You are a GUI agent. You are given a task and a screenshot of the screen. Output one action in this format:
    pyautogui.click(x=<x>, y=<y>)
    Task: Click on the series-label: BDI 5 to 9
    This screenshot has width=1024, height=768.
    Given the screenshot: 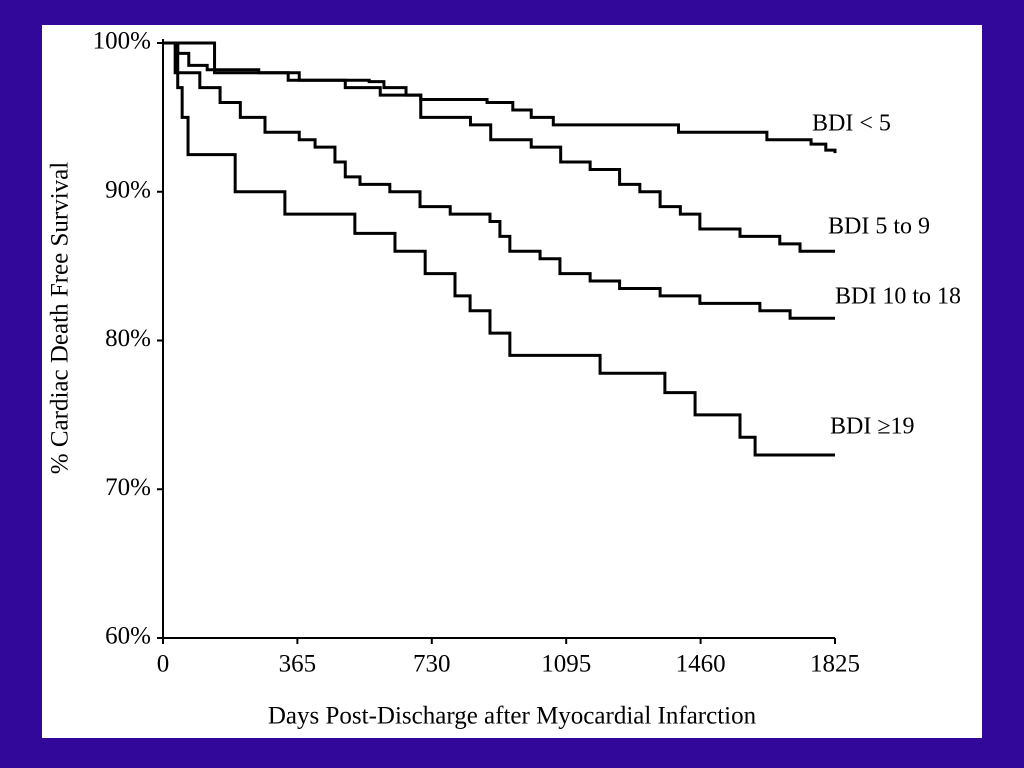 What is the action you would take?
    pyautogui.click(x=879, y=227)
    